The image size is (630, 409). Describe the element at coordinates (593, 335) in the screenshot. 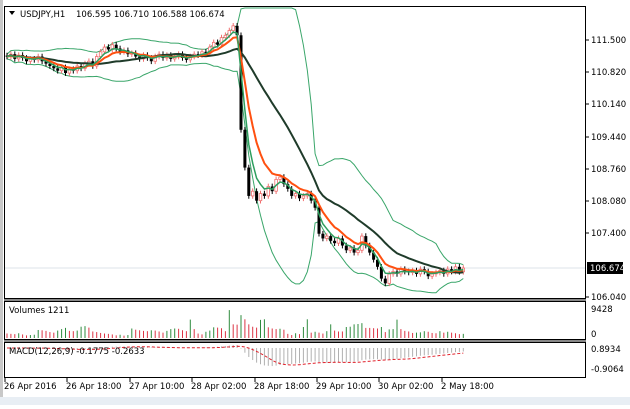

I see `volume-axis-min: 0` at that location.